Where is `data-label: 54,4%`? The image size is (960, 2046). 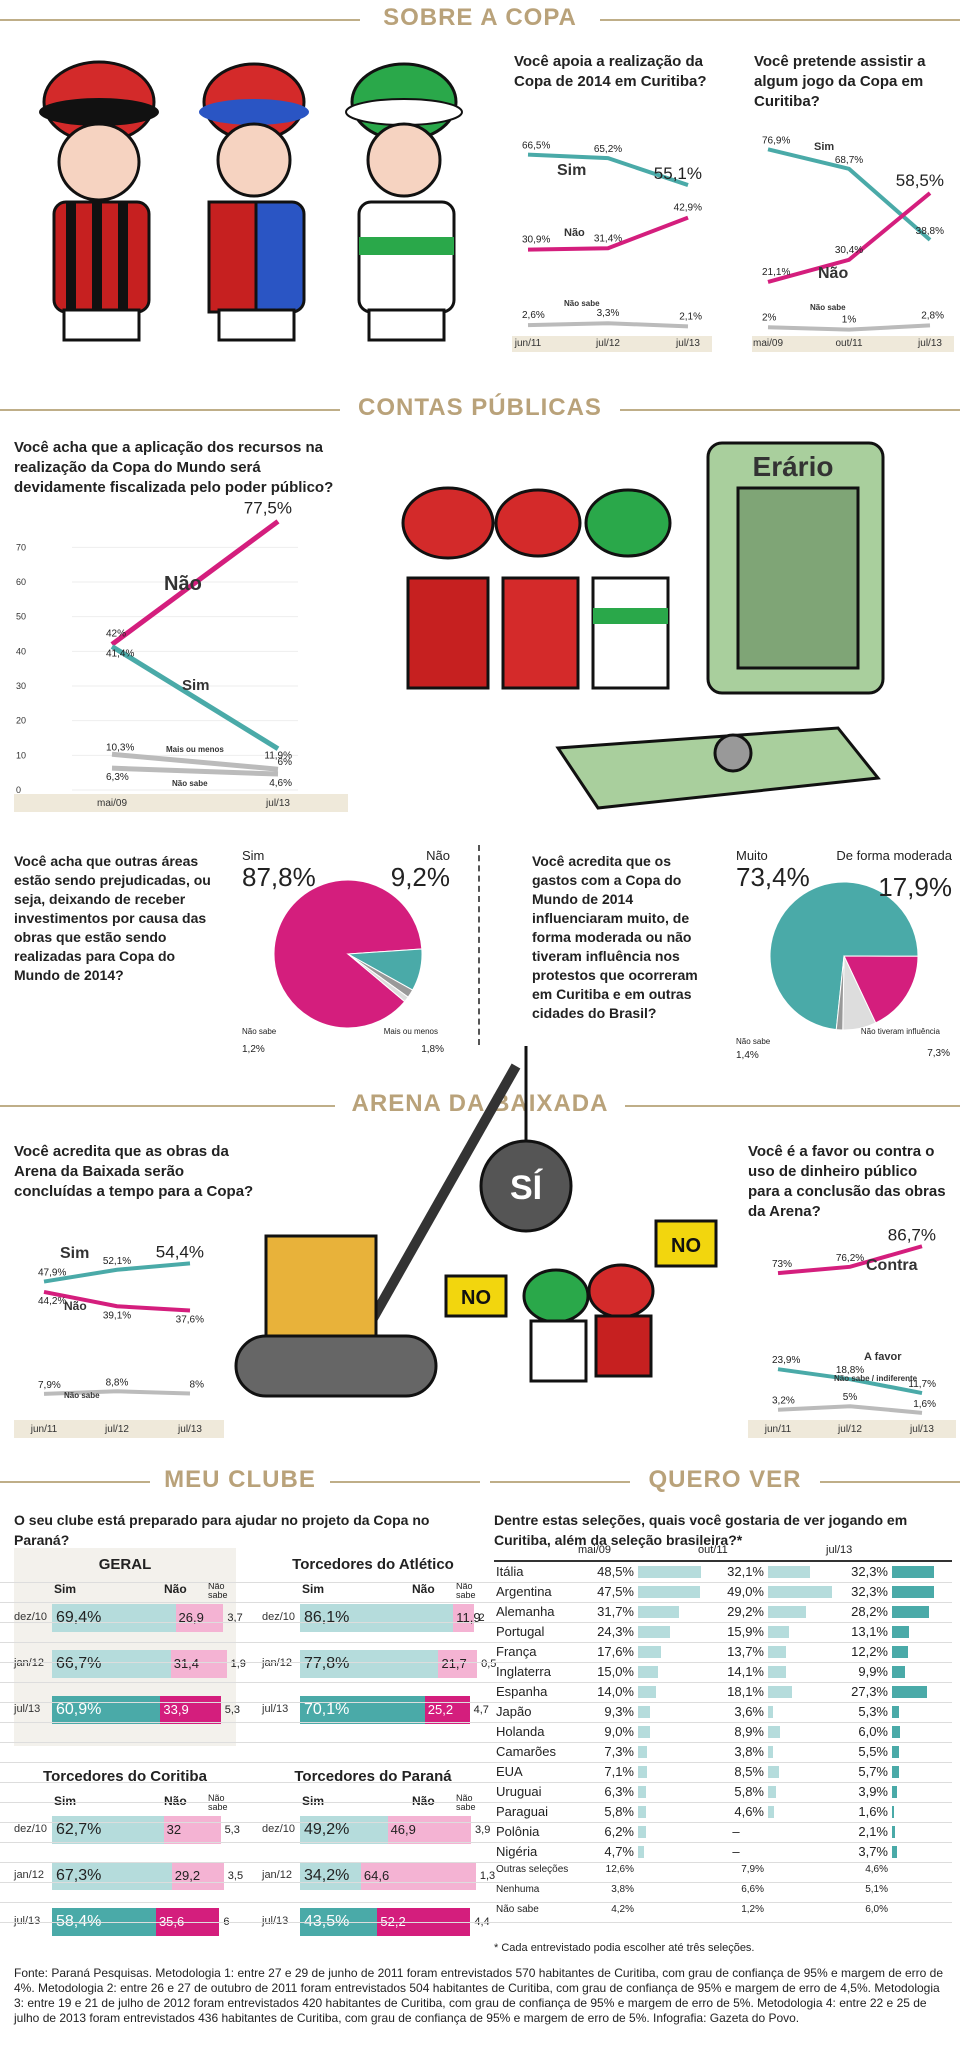 data-label: 54,4% is located at coordinates (180, 1251).